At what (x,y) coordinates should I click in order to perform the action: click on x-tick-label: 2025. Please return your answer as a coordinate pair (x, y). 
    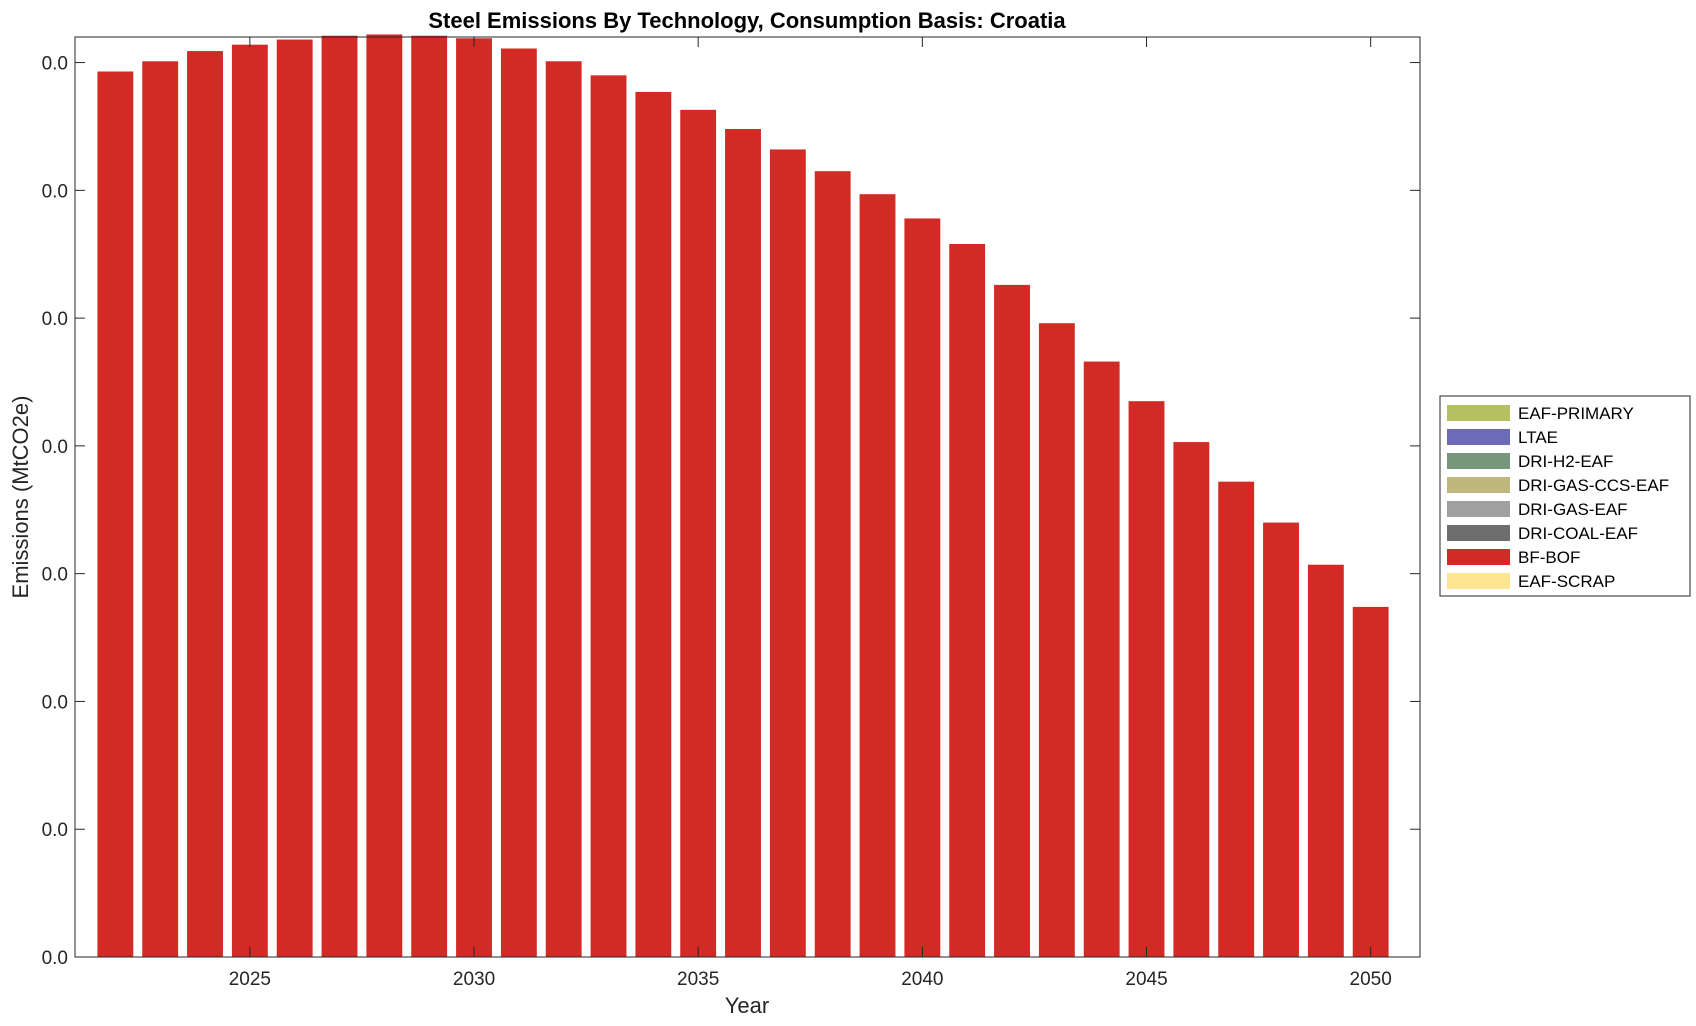
    Looking at the image, I should click on (250, 979).